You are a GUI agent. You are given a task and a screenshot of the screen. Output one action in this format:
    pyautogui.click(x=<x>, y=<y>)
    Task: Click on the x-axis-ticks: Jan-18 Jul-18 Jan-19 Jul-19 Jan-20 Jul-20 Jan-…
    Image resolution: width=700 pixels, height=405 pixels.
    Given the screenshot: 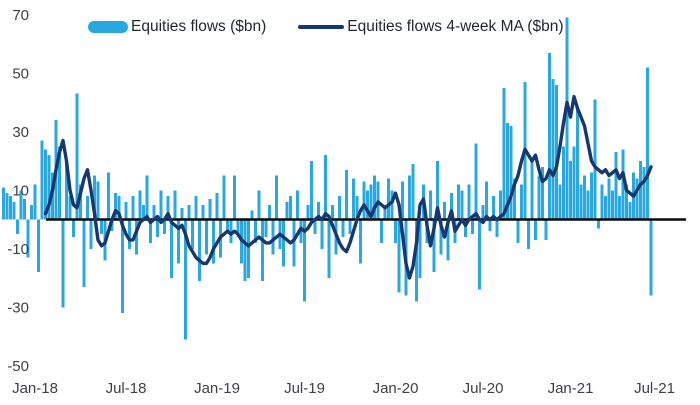 What is the action you would take?
    pyautogui.click(x=343, y=388)
    